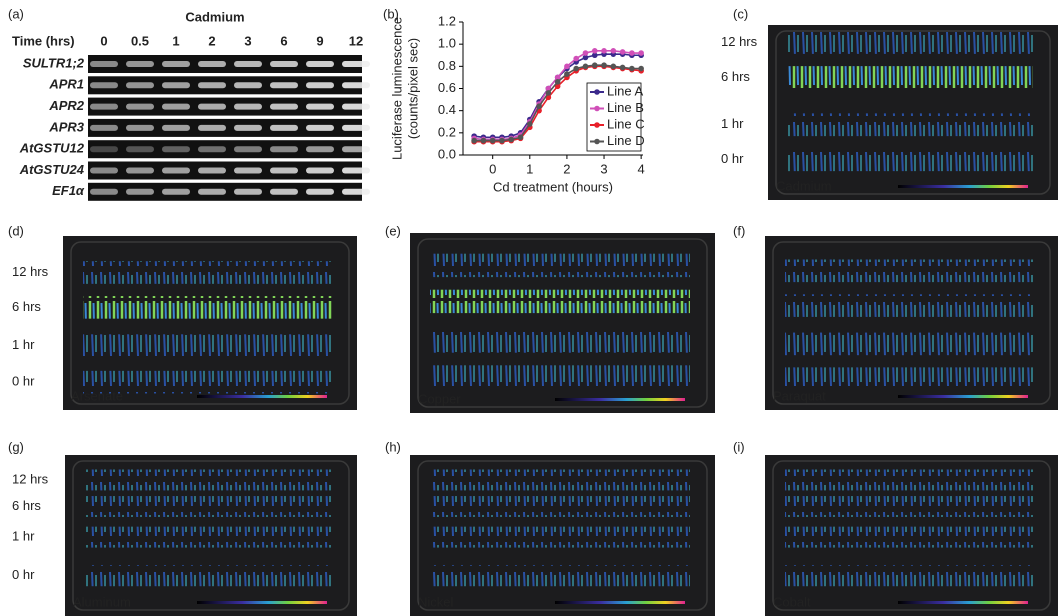 The width and height of the screenshot is (1063, 616). I want to click on y-tick-label: 0.2, so click(447, 131).